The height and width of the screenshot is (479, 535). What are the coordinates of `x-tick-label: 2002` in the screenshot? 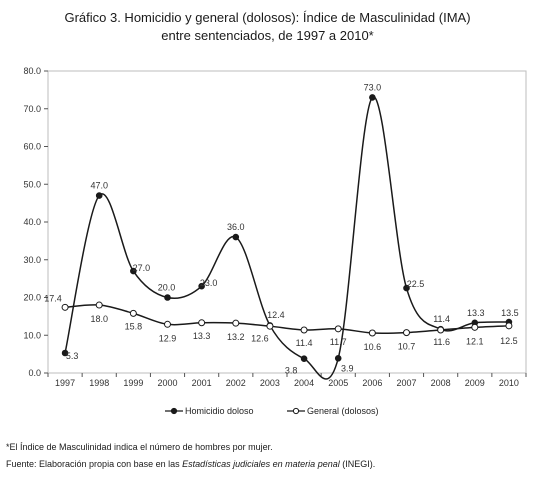 It's located at (236, 383).